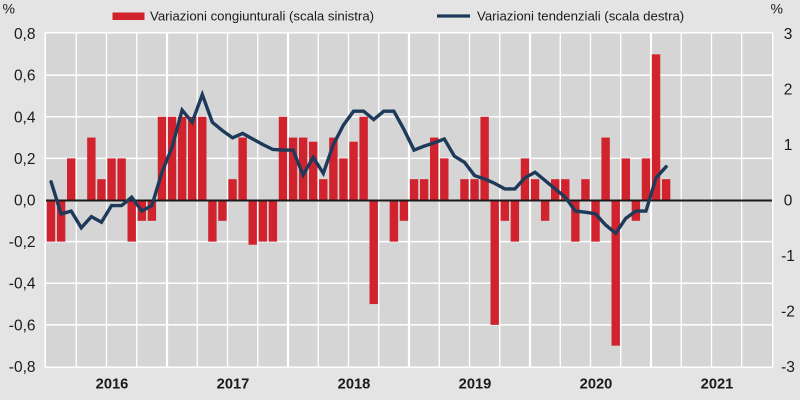 The image size is (800, 405). I want to click on svg-text: 2019, so click(475, 385).